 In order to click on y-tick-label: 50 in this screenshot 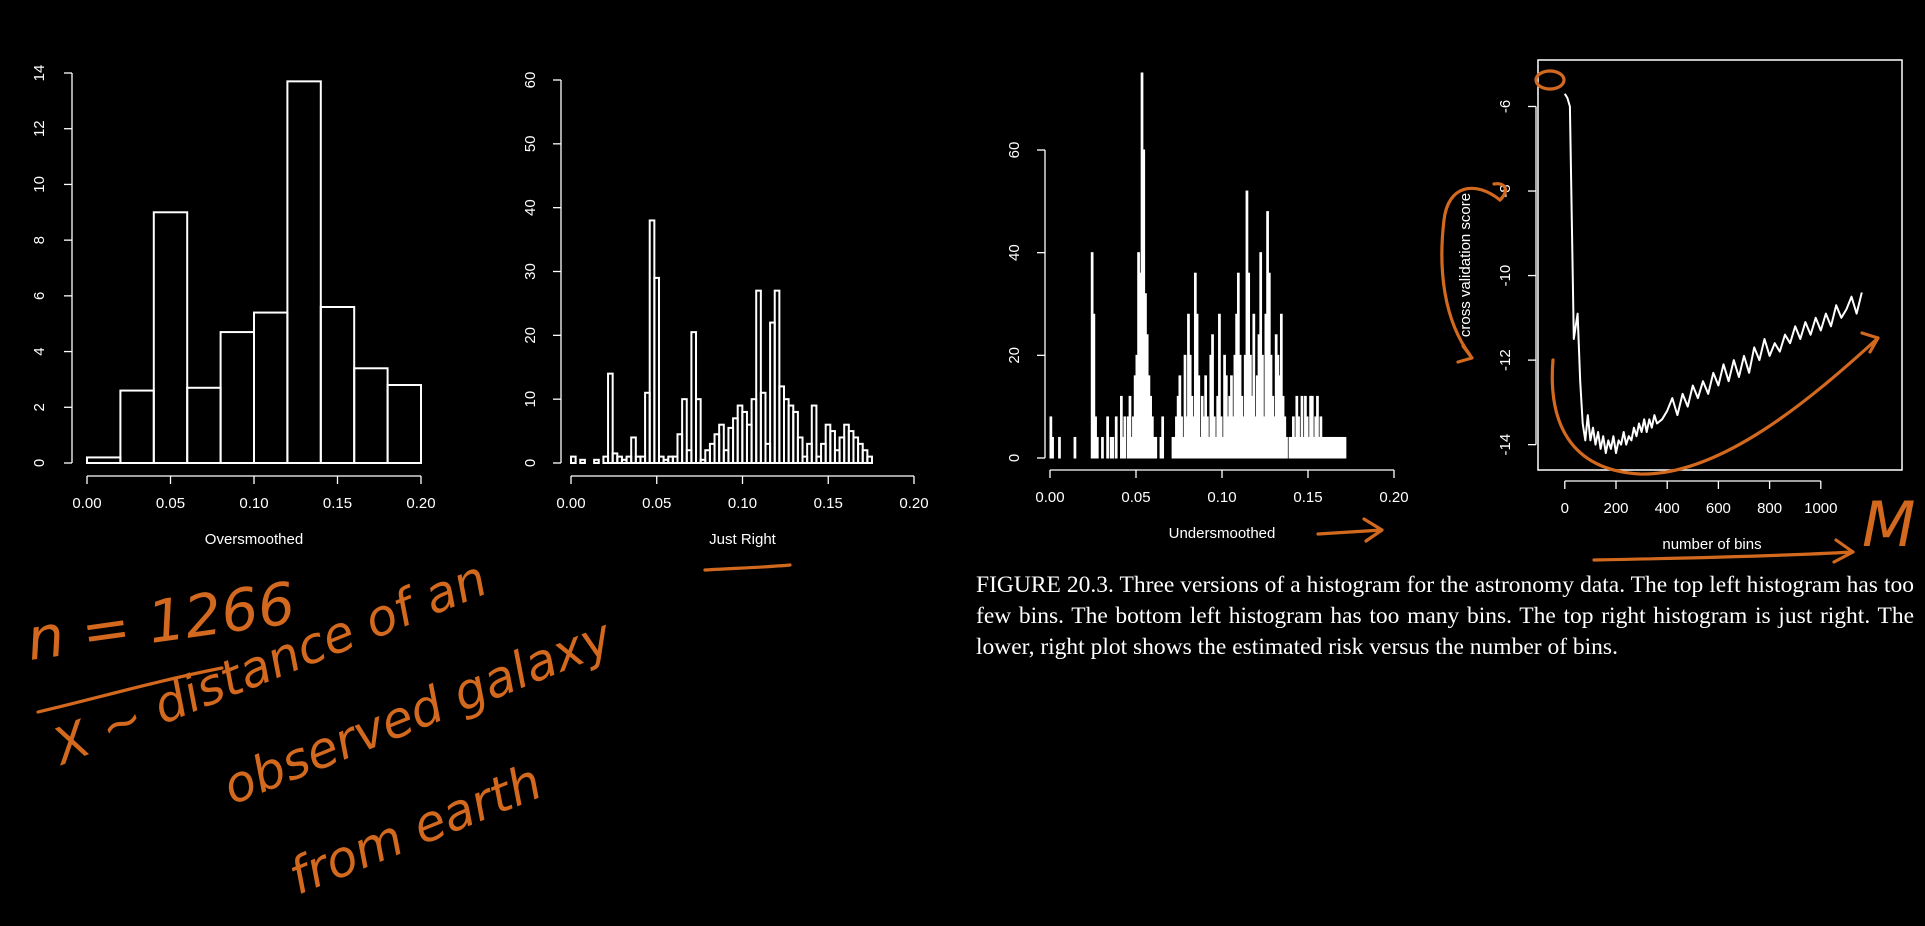, I will do `click(530, 143)`.